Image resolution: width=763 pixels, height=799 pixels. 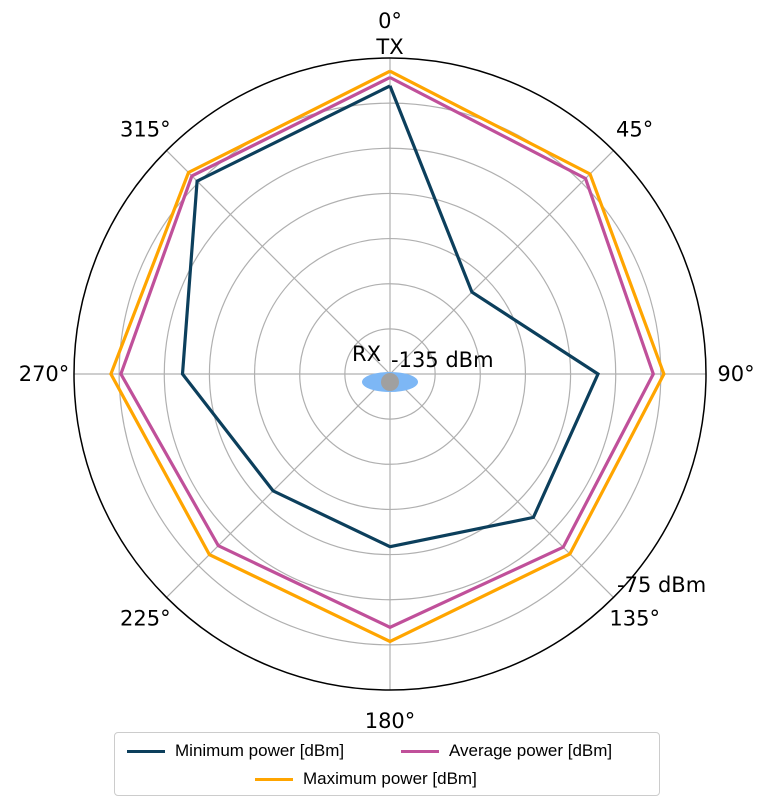 What do you see at coordinates (260, 750) in the screenshot?
I see `legend-label-minimum: Minimum power [dBm]` at bounding box center [260, 750].